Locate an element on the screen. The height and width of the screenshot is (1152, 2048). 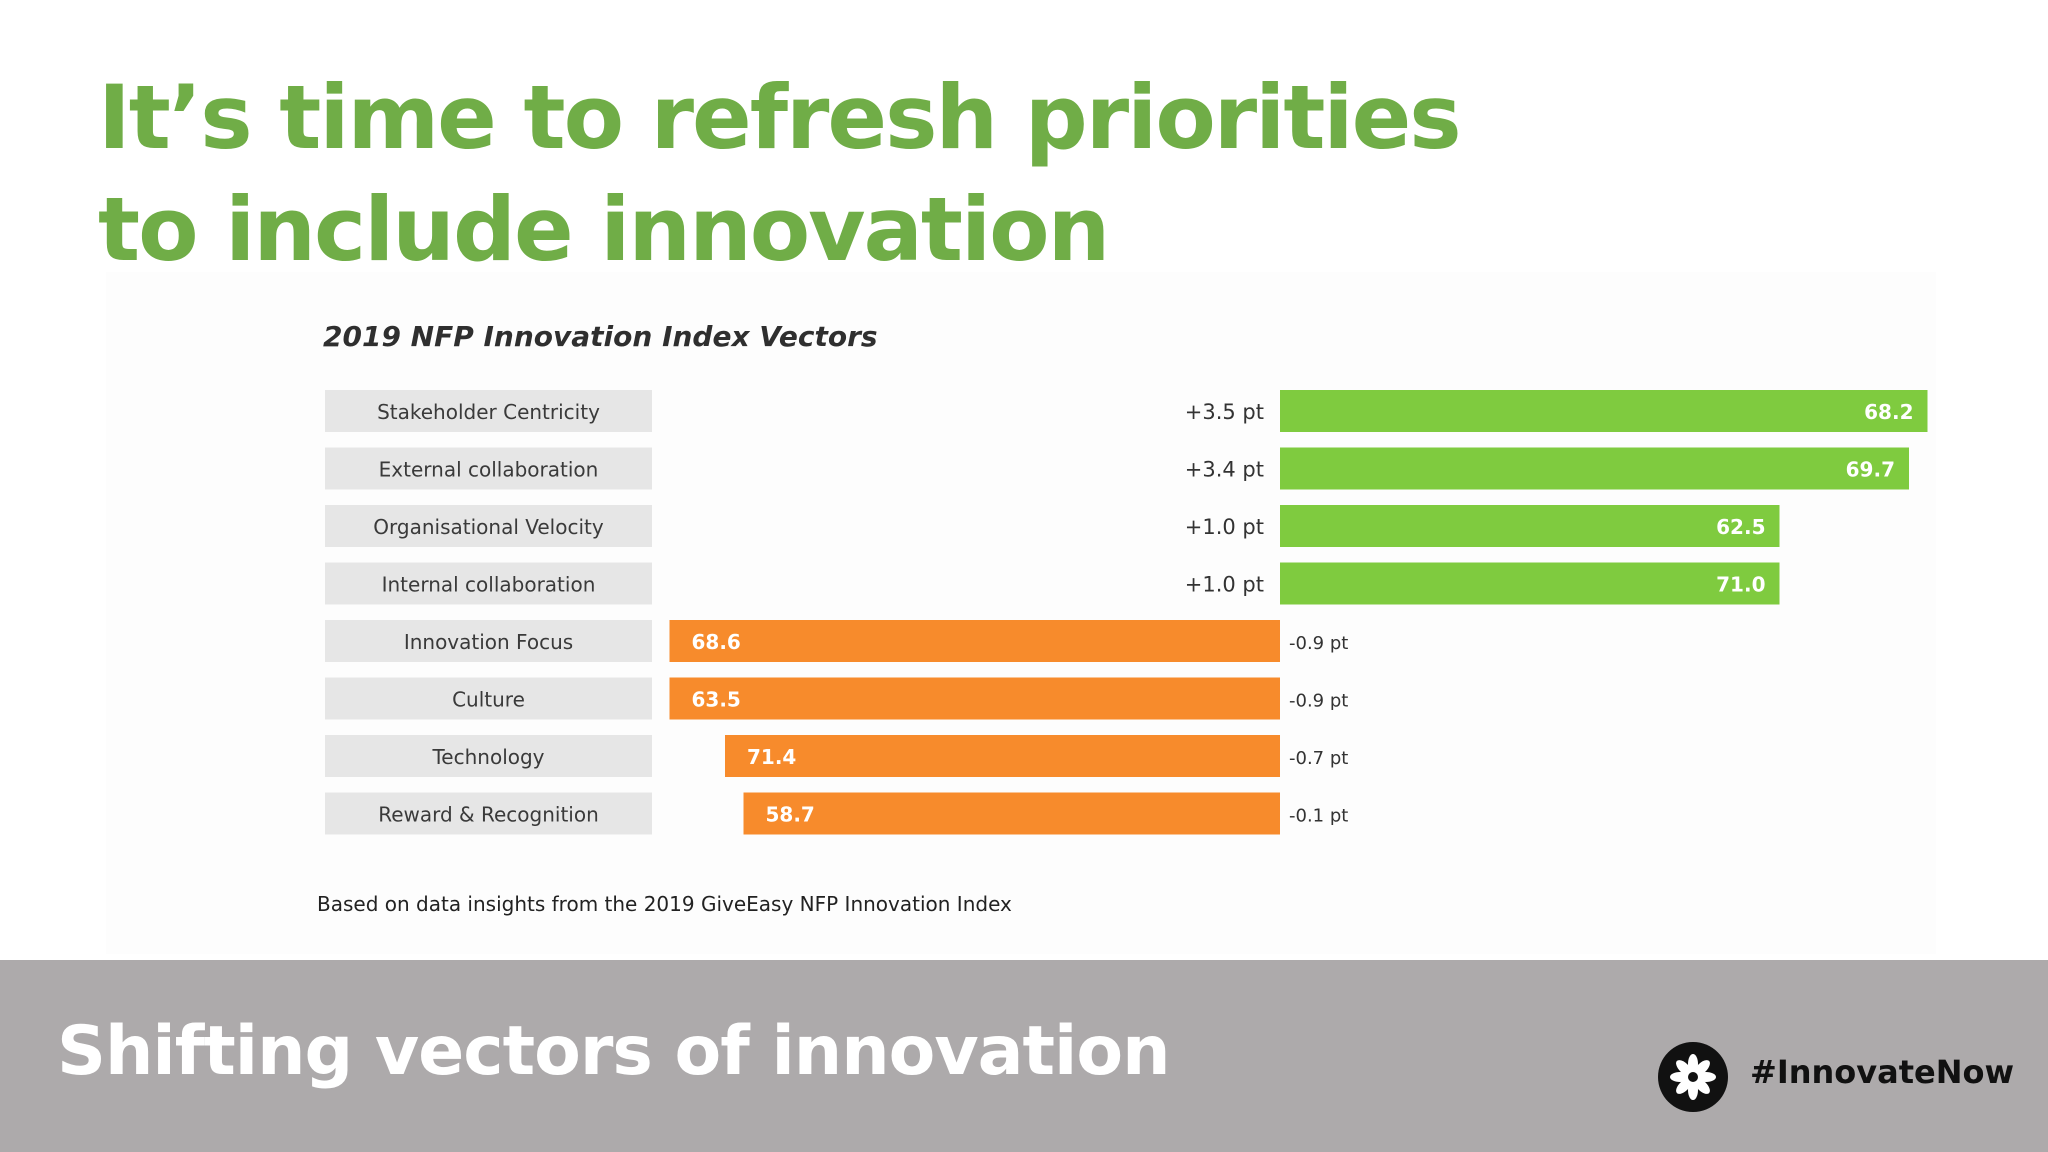
category-label: Organisational Velocity is located at coordinates (488, 527).